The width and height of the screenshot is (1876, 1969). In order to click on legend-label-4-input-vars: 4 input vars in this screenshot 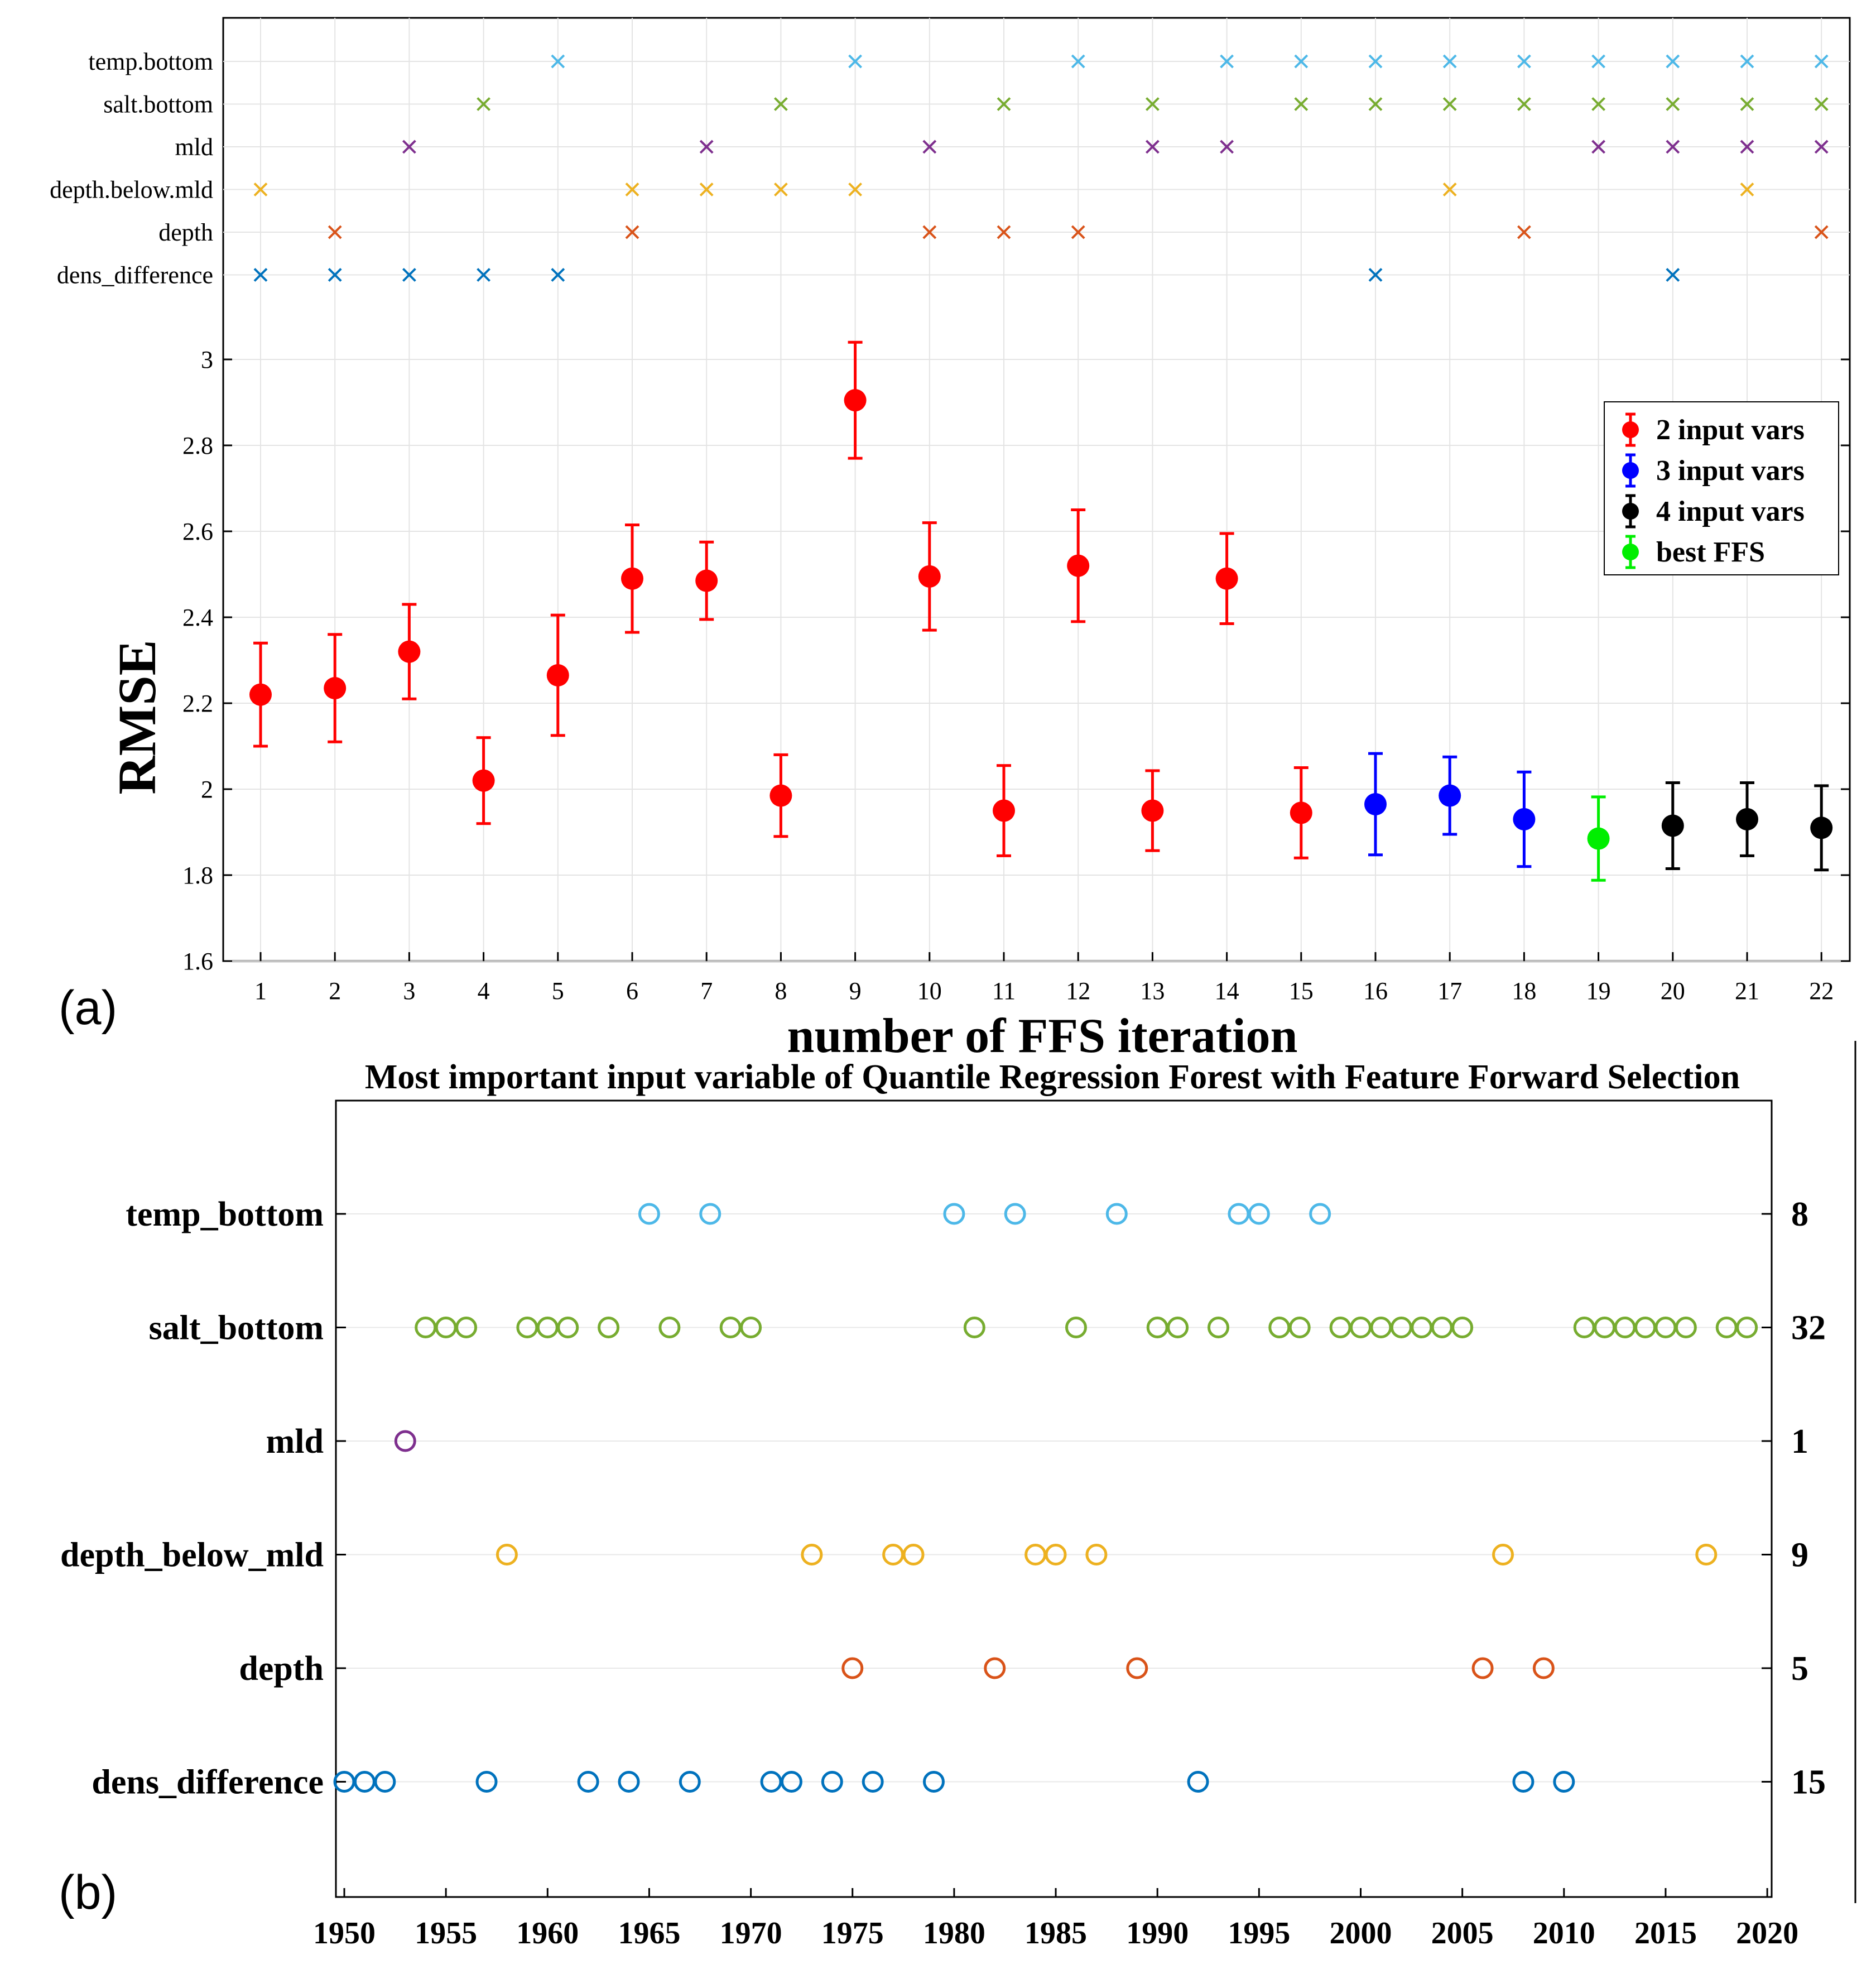, I will do `click(1730, 511)`.